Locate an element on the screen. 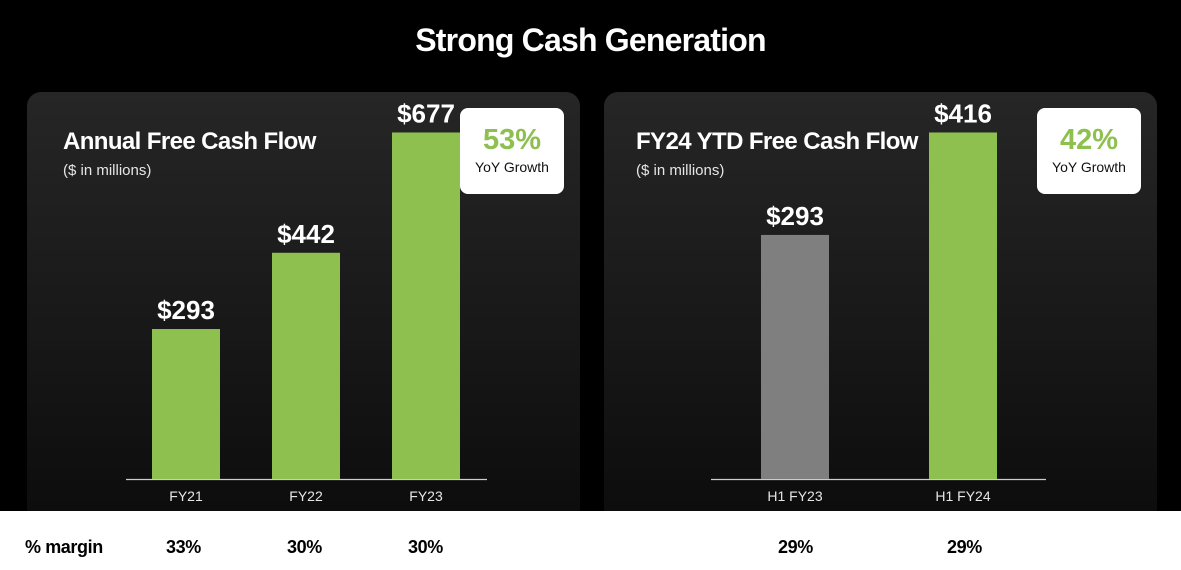 This screenshot has width=1181, height=570. yoy-growth-badge: 53% YoY Growth is located at coordinates (512, 151).